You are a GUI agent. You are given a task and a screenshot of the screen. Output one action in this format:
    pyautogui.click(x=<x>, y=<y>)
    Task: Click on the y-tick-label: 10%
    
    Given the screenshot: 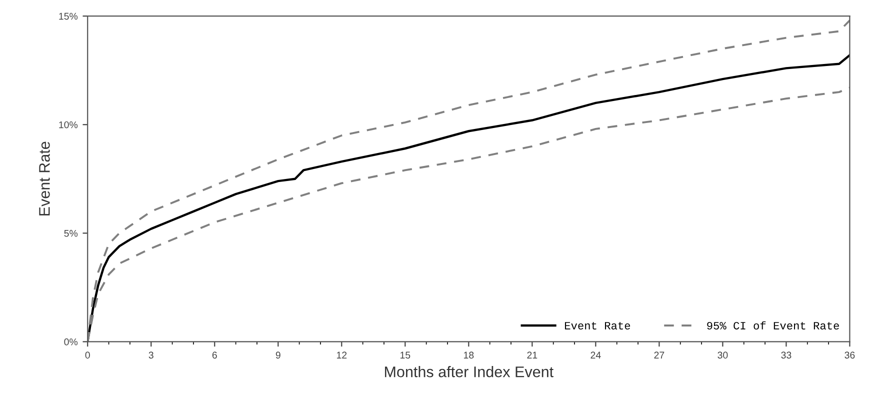 What is the action you would take?
    pyautogui.click(x=68, y=124)
    